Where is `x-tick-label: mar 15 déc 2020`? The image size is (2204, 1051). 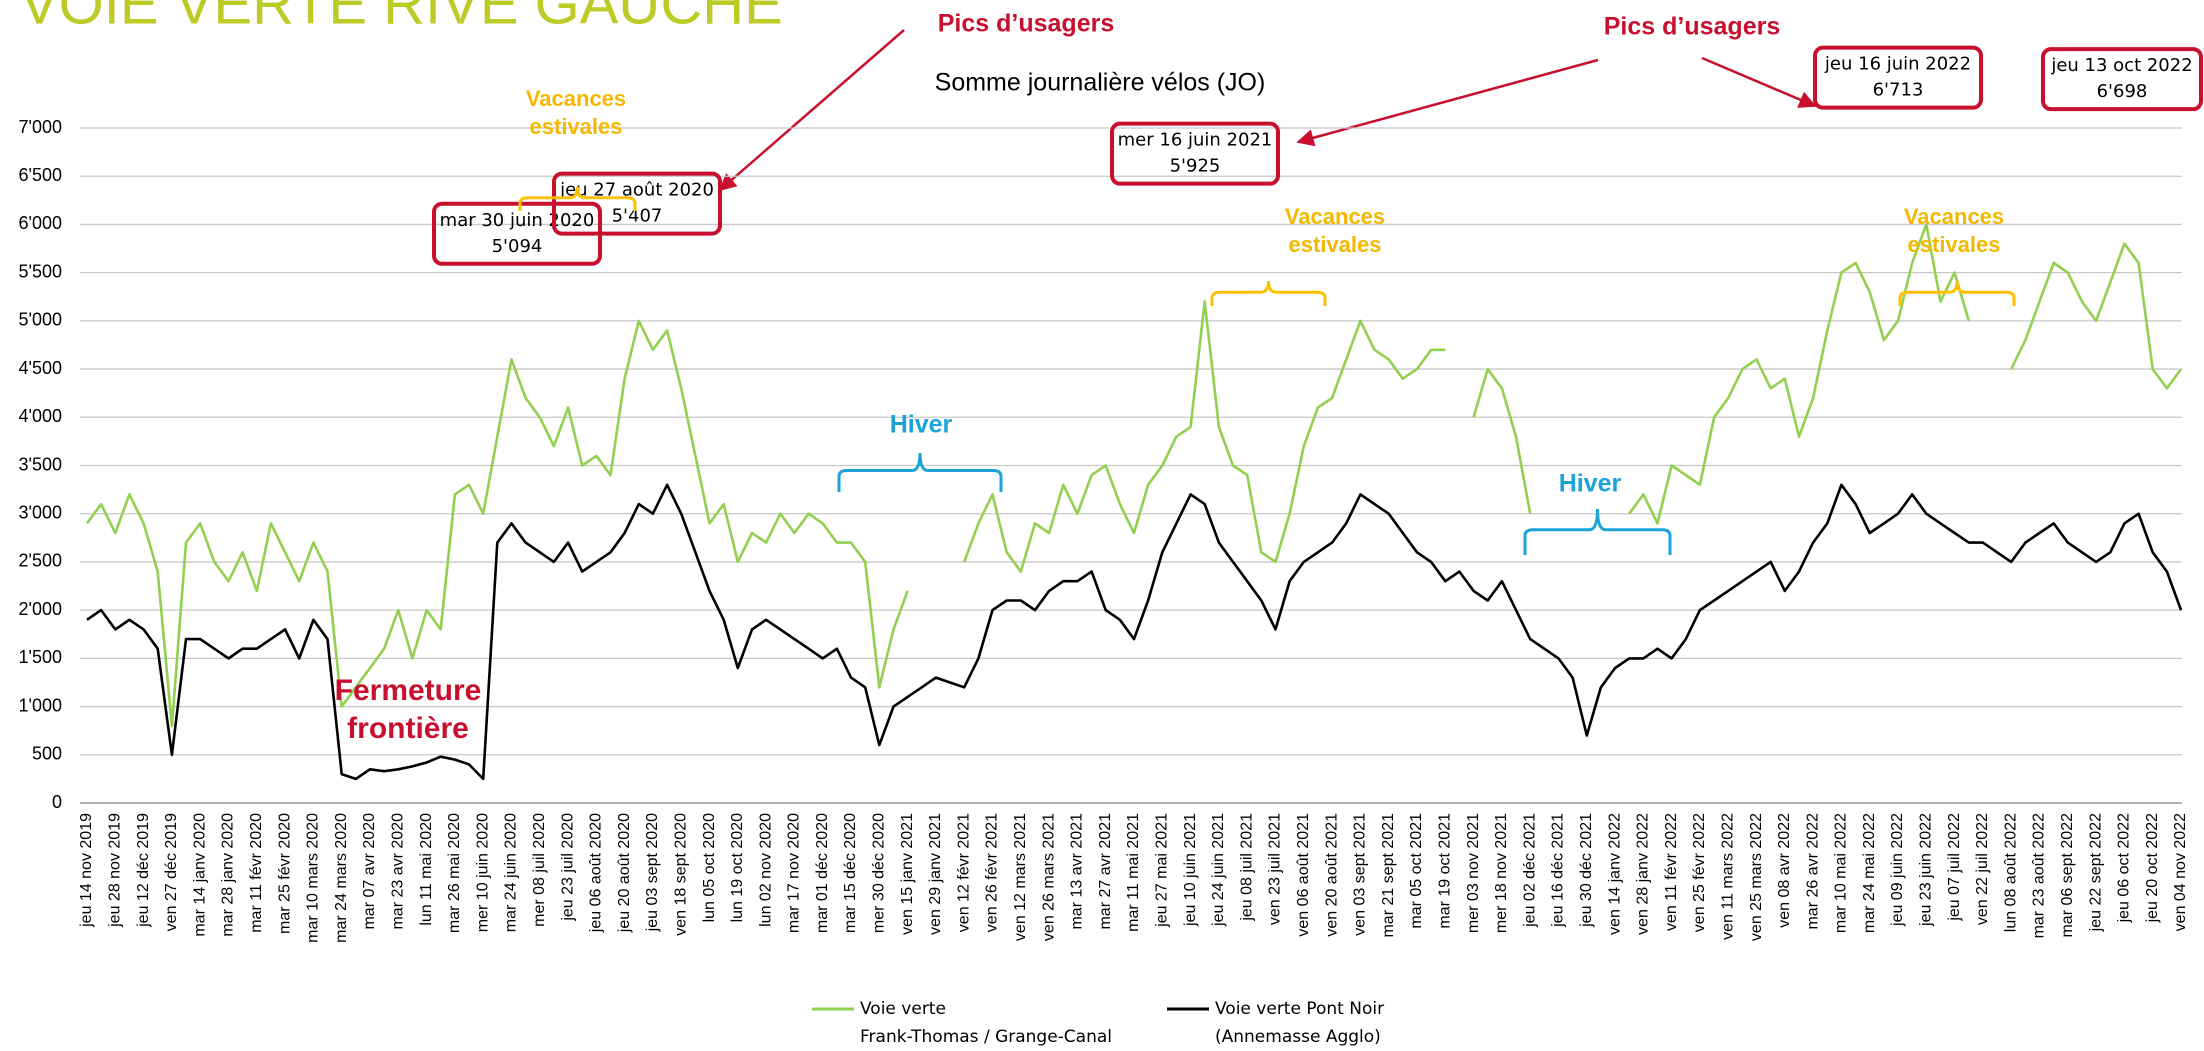 x-tick-label: mar 15 déc 2020 is located at coordinates (850, 873).